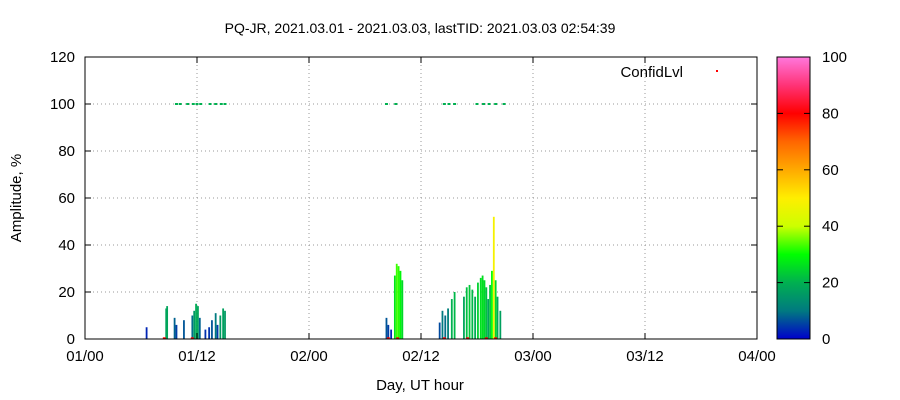 The height and width of the screenshot is (400, 900). I want to click on x-tick-label: 04/00, so click(757, 356).